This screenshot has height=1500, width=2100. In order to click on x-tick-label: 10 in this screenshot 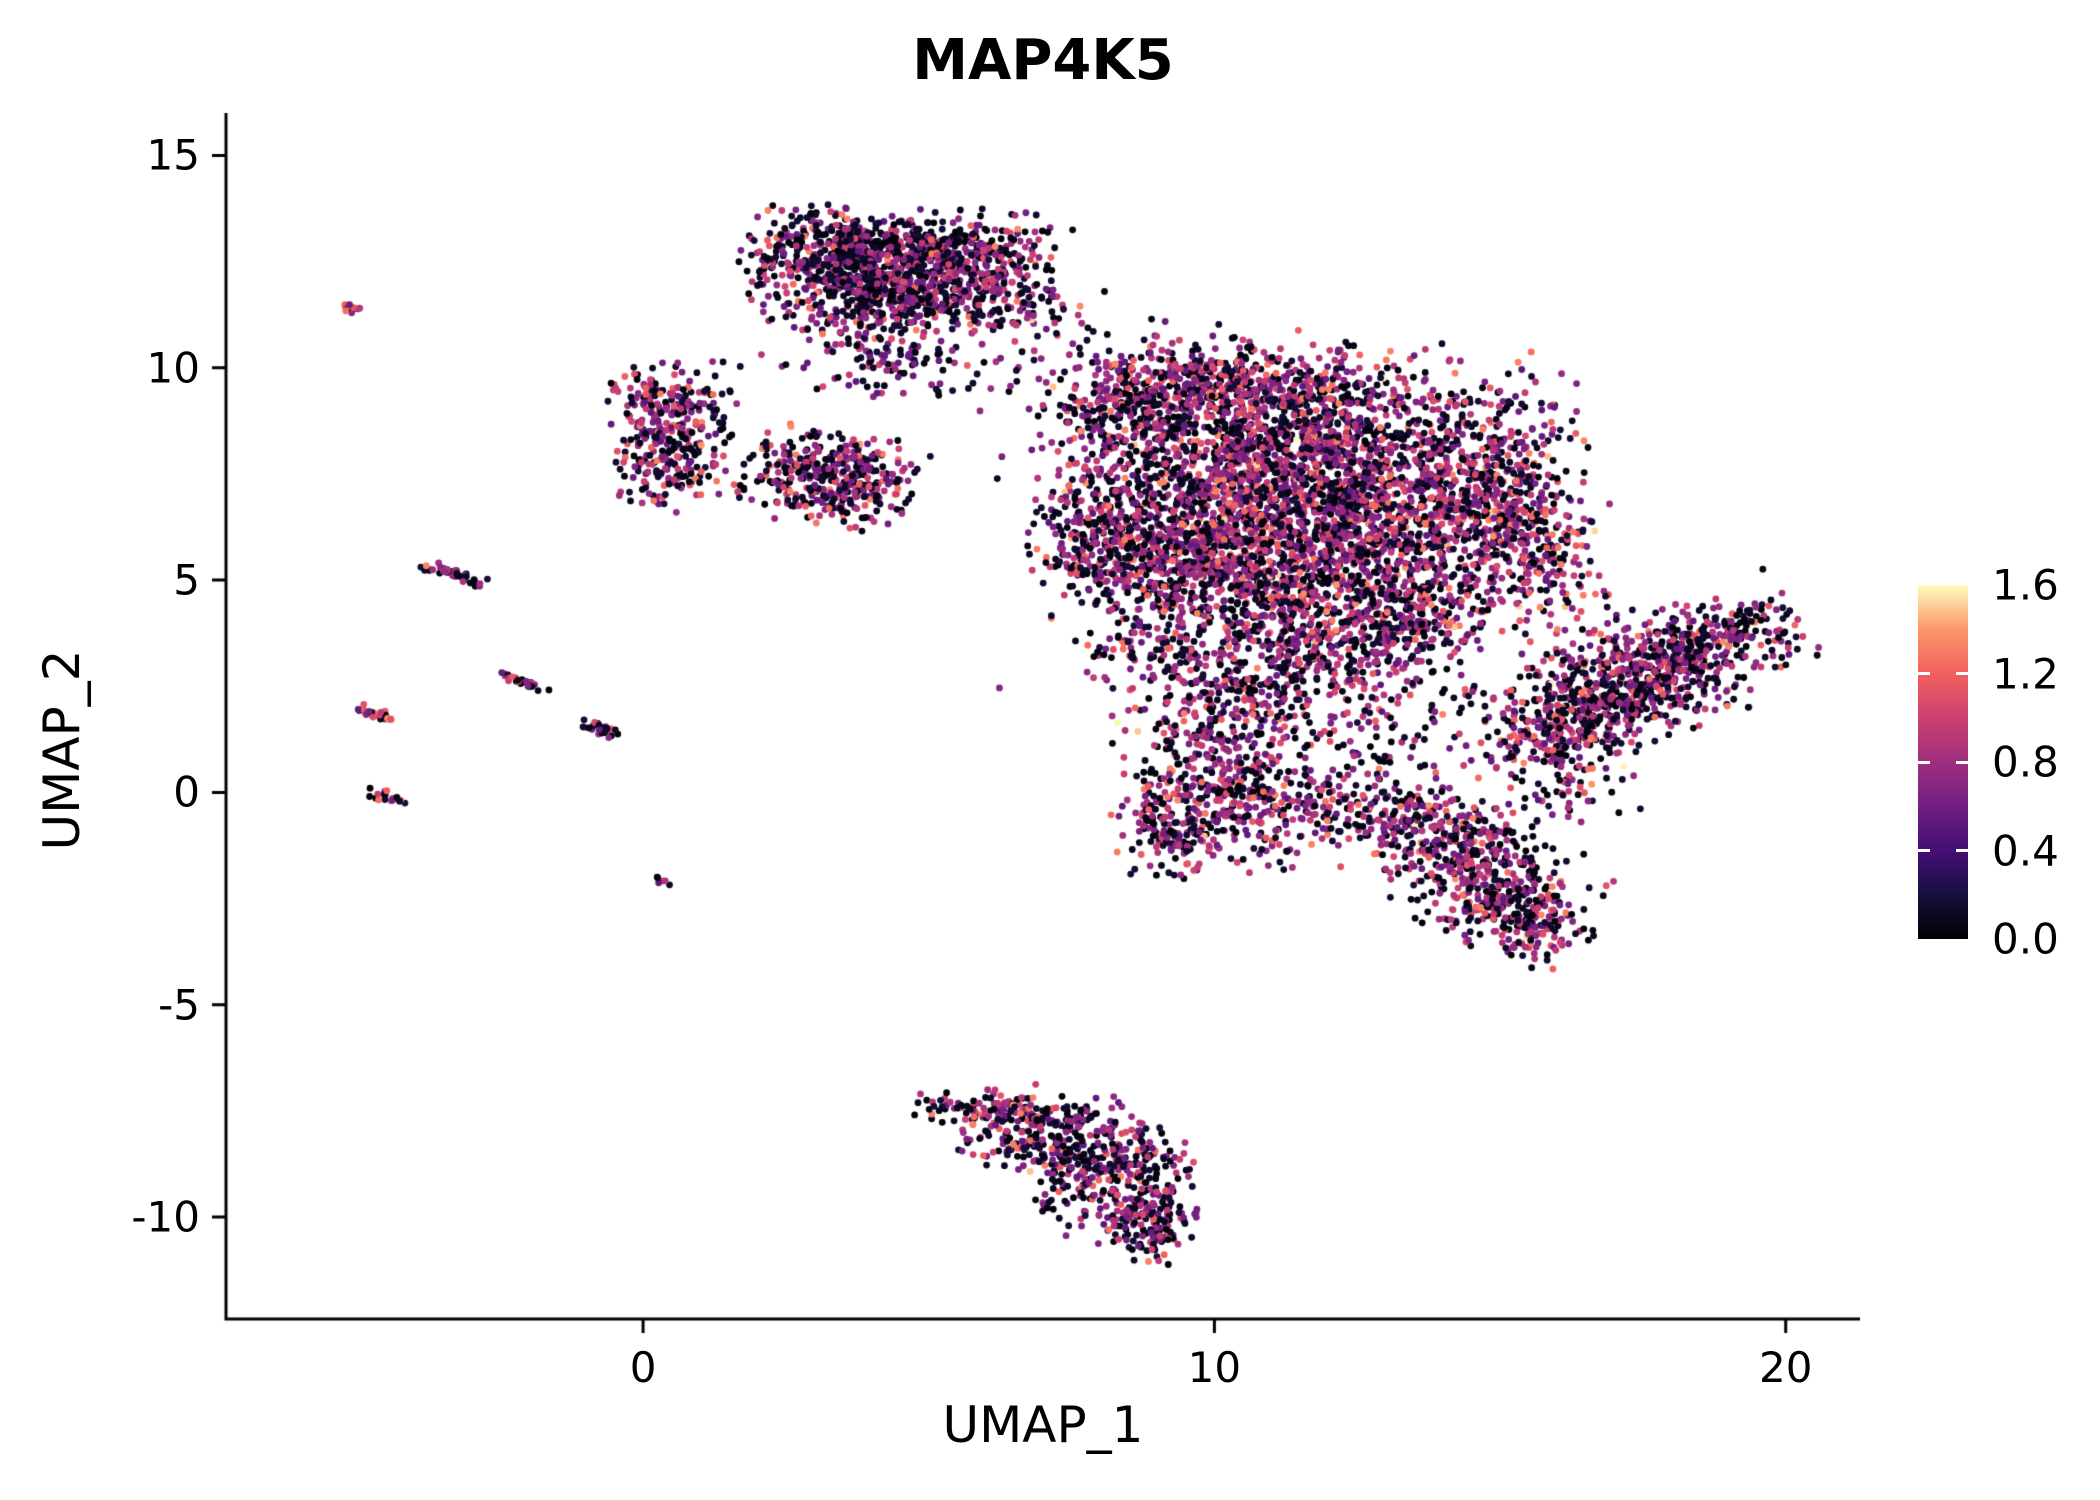, I will do `click(1214, 1367)`.